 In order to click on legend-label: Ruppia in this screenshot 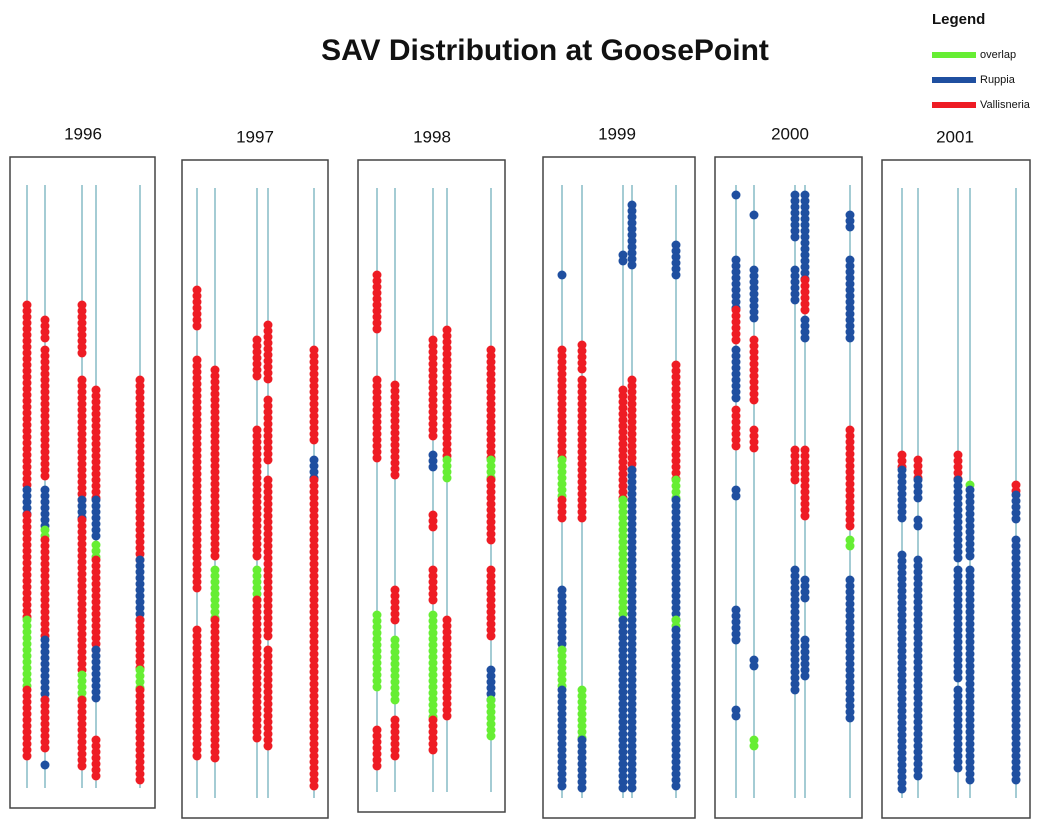, I will do `click(998, 80)`.